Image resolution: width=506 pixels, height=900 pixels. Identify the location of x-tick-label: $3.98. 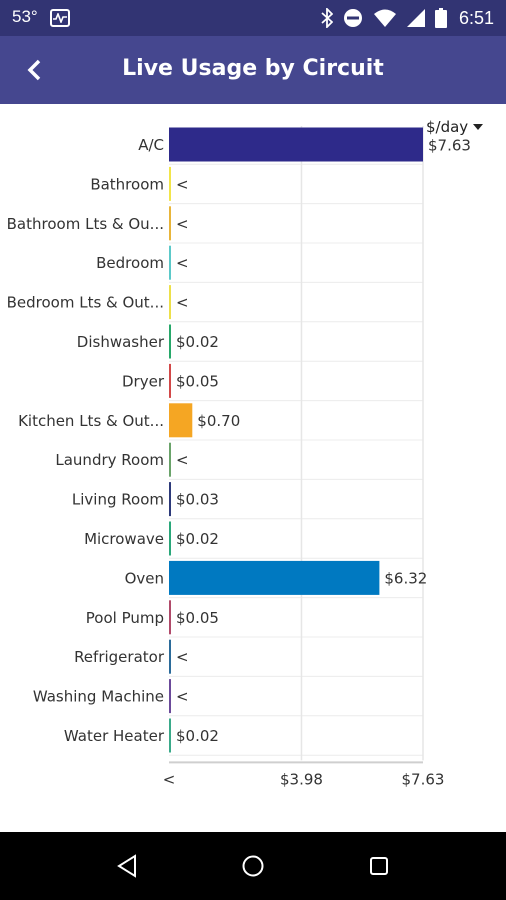
(301, 779).